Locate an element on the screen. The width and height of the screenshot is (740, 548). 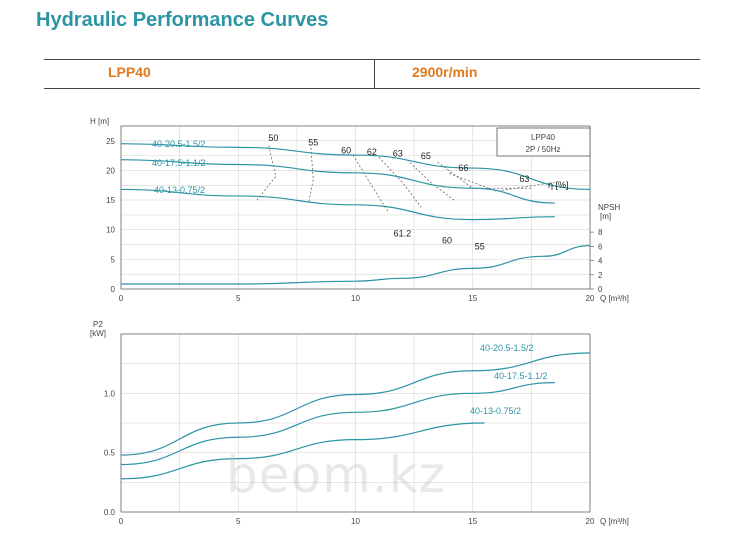
y-tick-label: 1.0 is located at coordinates (110, 393).